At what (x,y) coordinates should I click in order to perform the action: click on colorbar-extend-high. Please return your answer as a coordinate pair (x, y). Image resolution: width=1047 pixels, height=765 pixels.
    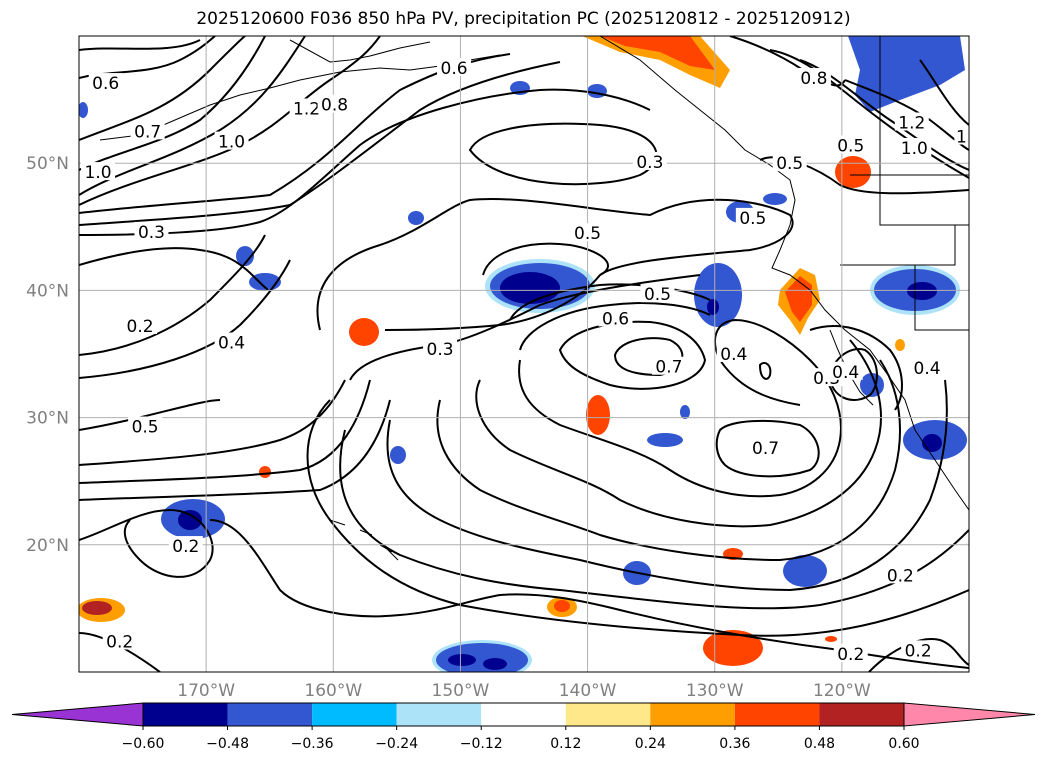
    Looking at the image, I should click on (969, 714).